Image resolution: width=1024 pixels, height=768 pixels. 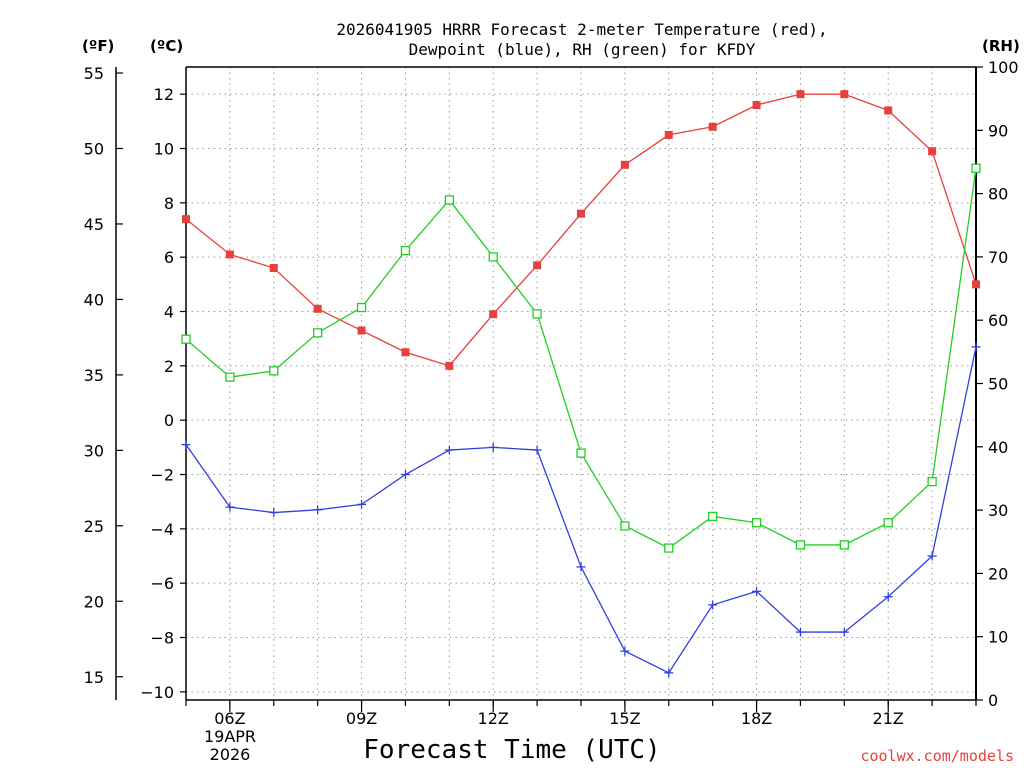 I want to click on celsius-tick-label: 2, so click(x=169, y=366).